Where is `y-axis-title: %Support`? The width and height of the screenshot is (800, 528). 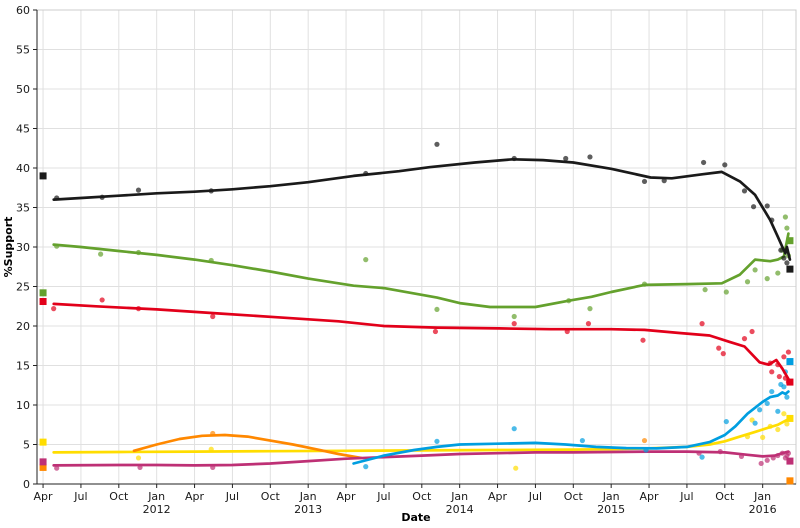 y-axis-title: %Support is located at coordinates (8, 247).